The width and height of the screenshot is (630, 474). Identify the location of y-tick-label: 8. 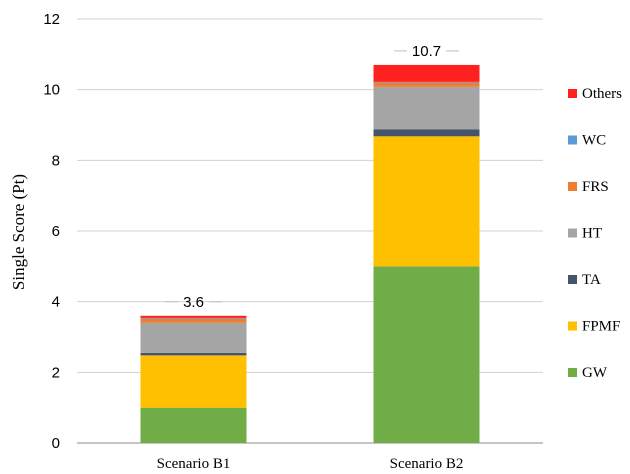
(56, 160).